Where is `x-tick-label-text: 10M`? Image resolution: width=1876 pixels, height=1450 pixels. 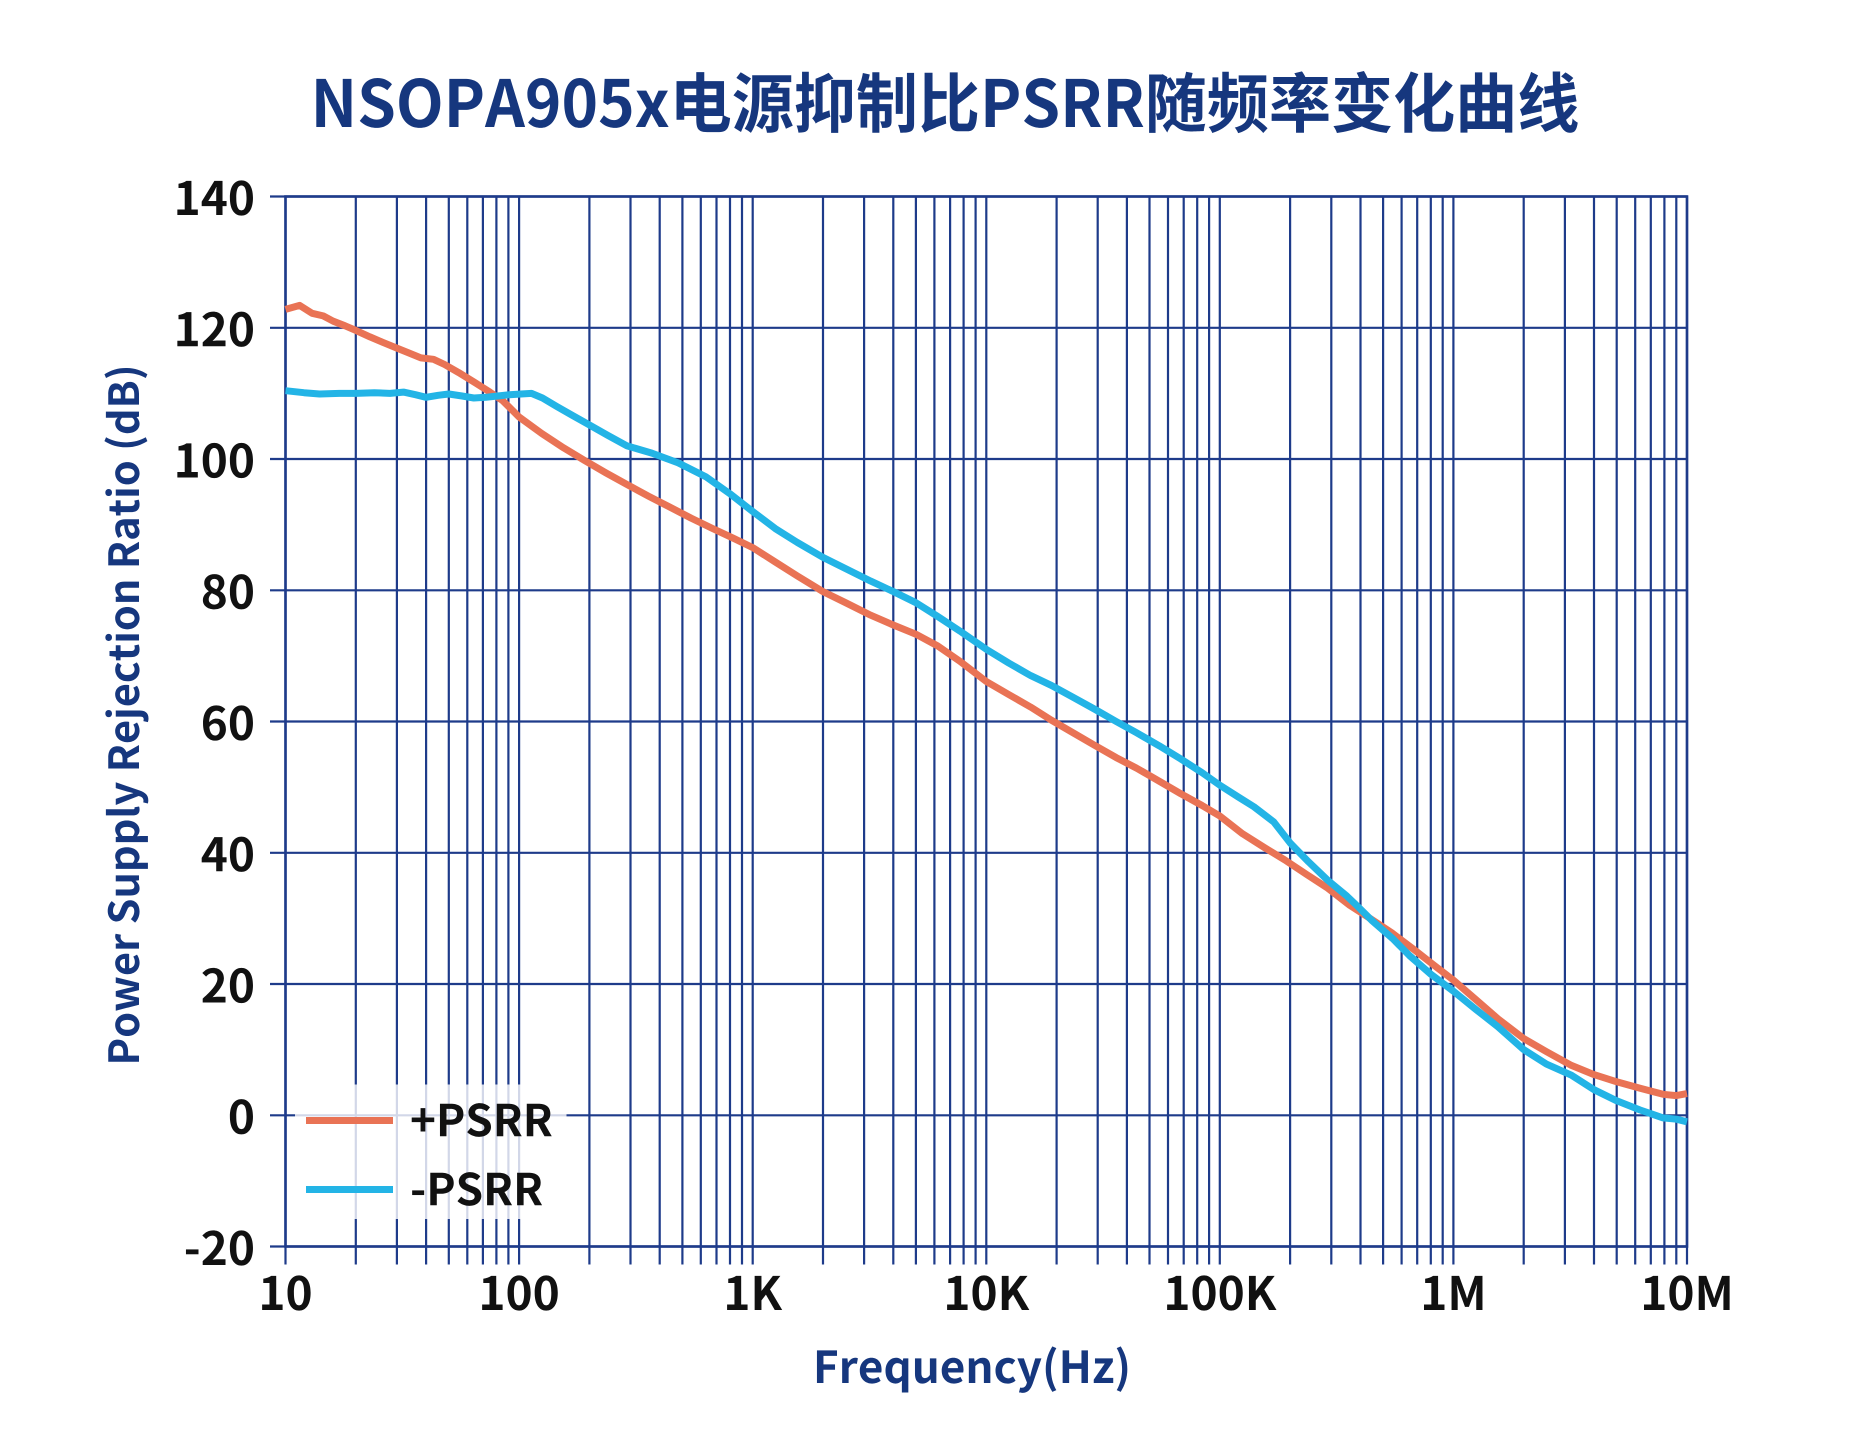 x-tick-label-text: 10M is located at coordinates (1686, 1294).